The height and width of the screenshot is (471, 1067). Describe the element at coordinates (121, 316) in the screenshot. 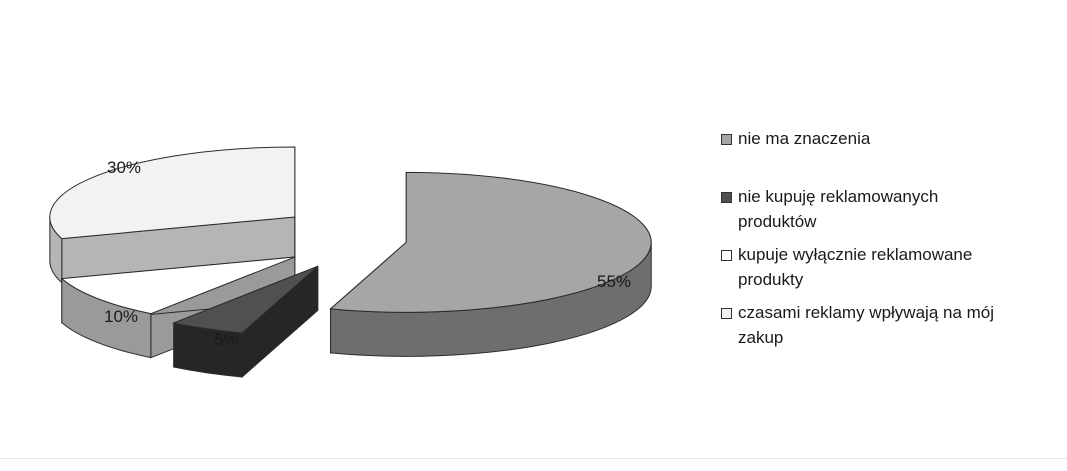

I see `pct-label-slice-2: 10%` at that location.